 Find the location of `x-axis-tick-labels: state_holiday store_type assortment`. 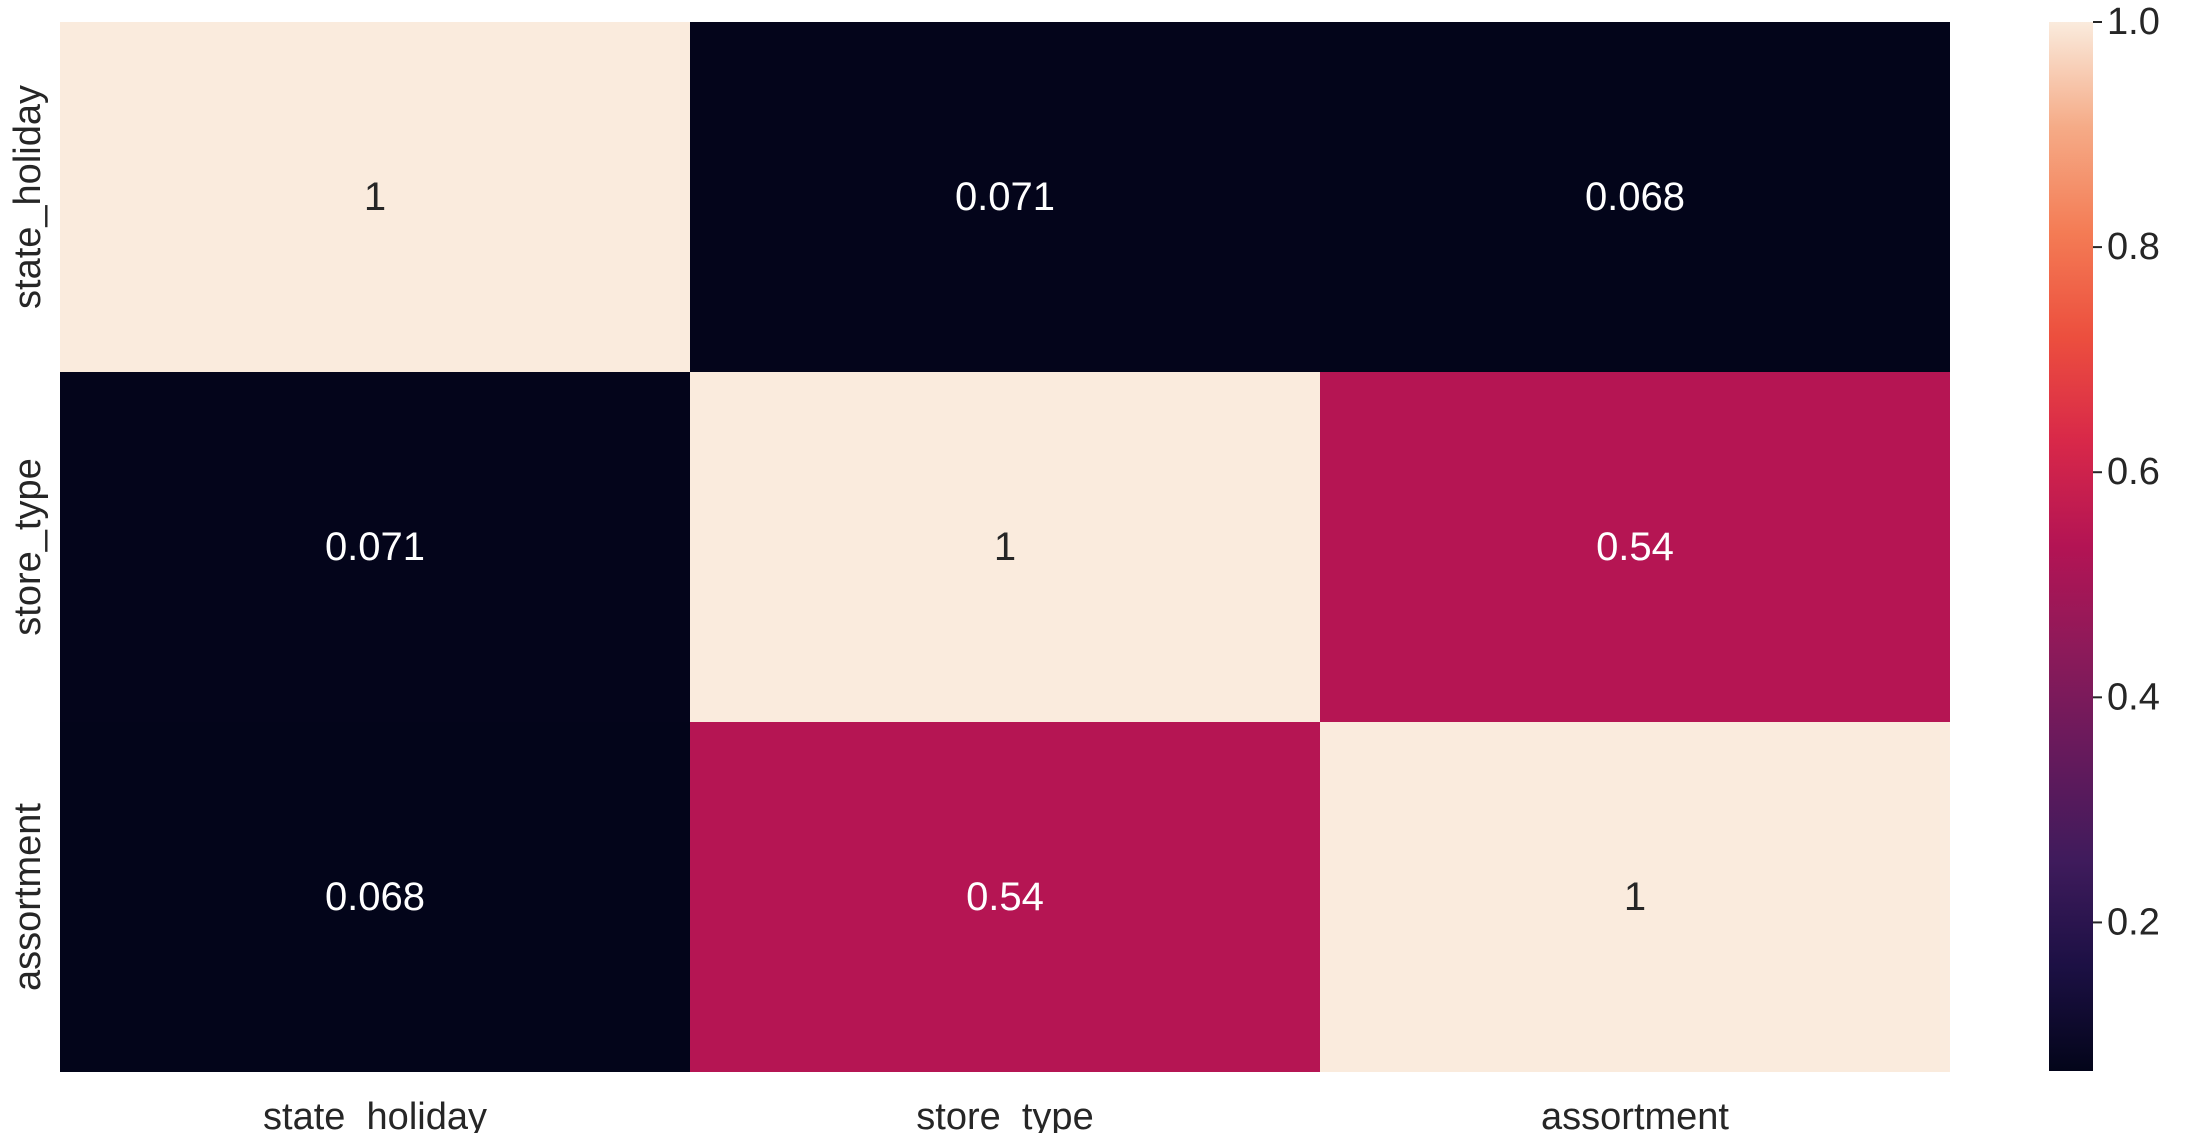

x-axis-tick-labels: state_holiday store_type assortment is located at coordinates (996, 1114).